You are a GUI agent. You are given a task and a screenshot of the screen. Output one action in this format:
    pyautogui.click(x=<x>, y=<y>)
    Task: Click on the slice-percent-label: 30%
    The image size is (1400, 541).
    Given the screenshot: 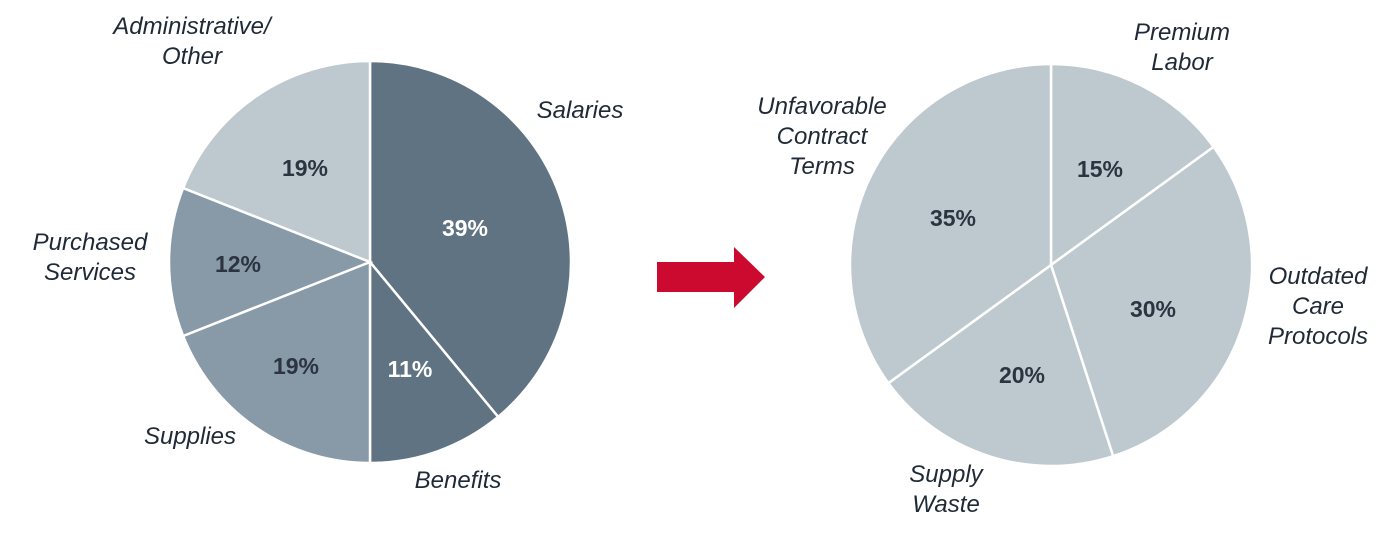 What is the action you would take?
    pyautogui.click(x=1153, y=309)
    